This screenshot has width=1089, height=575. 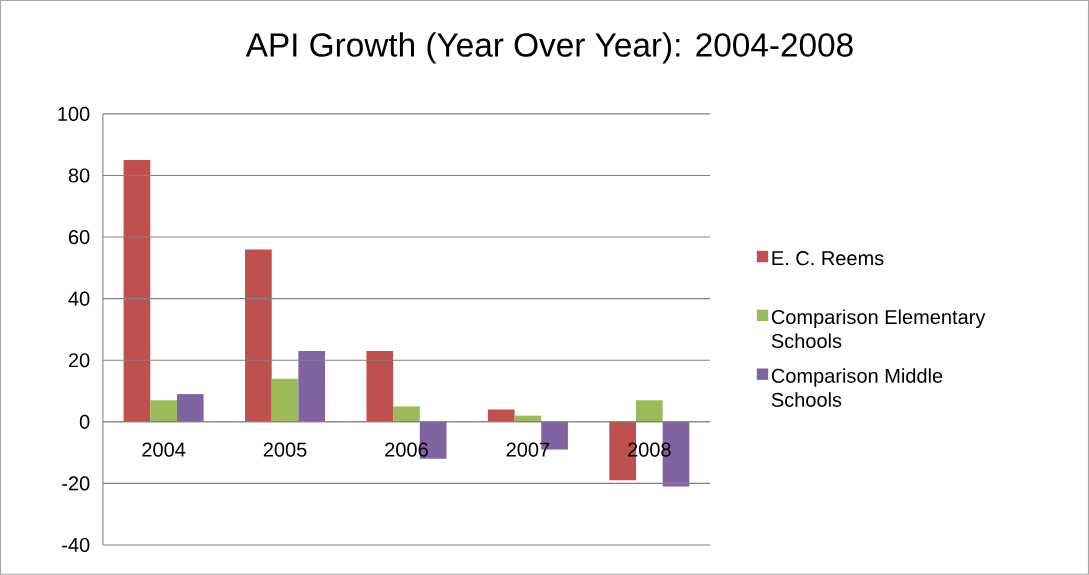 I want to click on y-tick-label: -20, so click(x=76, y=483).